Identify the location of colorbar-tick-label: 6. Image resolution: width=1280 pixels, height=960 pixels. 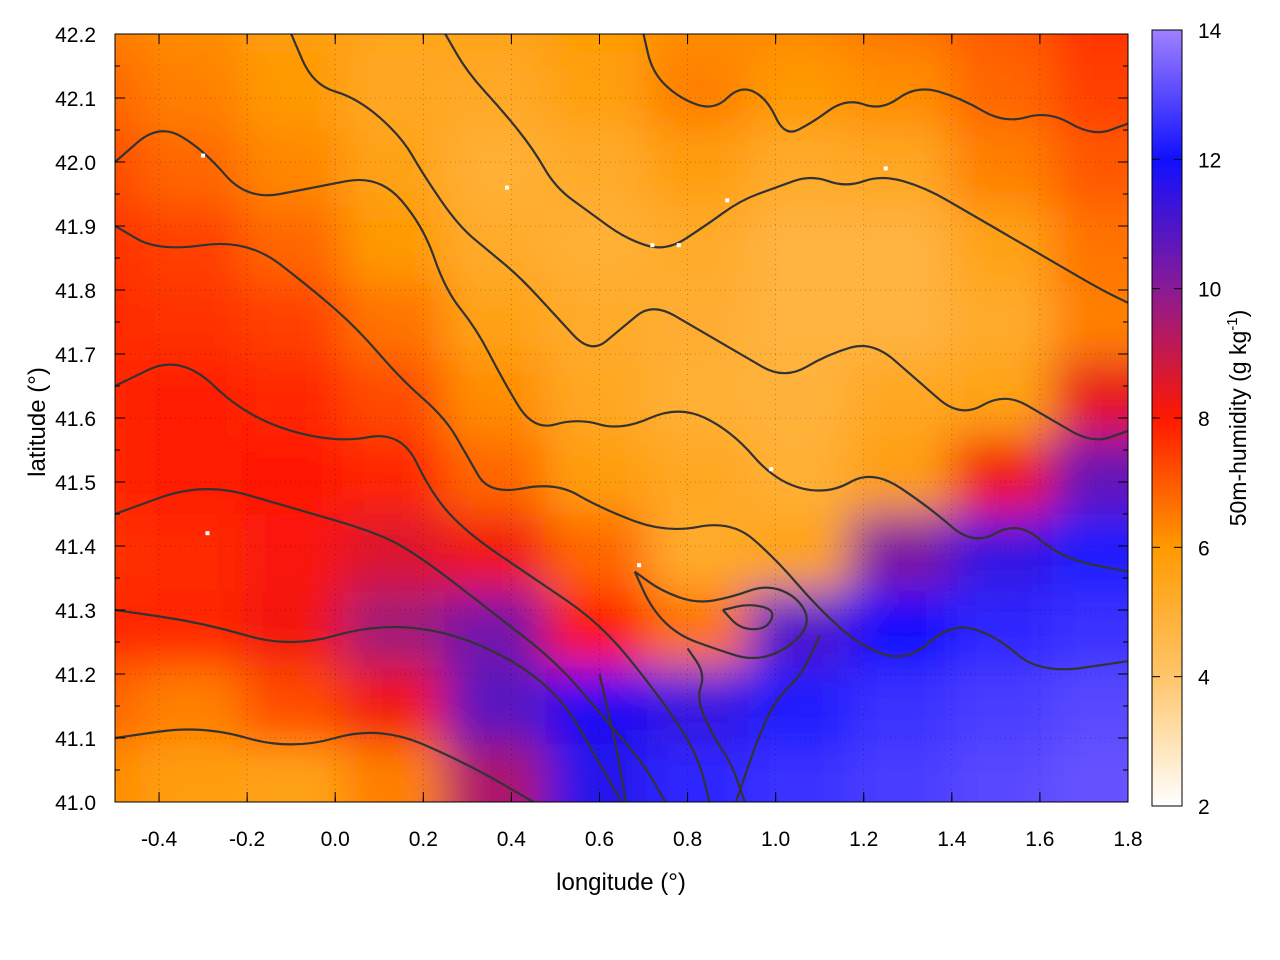
(1204, 548).